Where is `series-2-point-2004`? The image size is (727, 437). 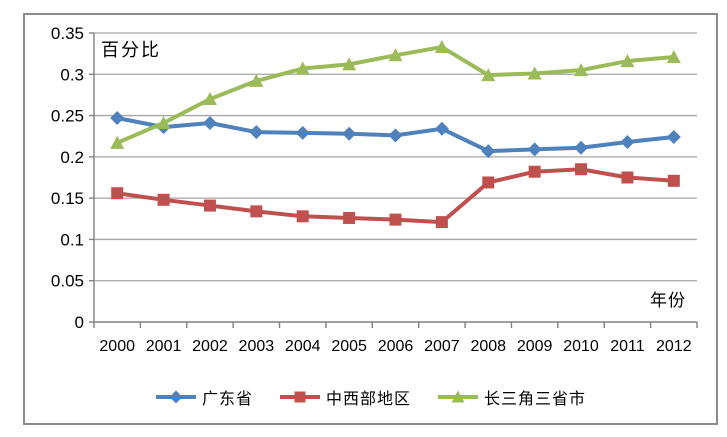 series-2-point-2004 is located at coordinates (302, 68).